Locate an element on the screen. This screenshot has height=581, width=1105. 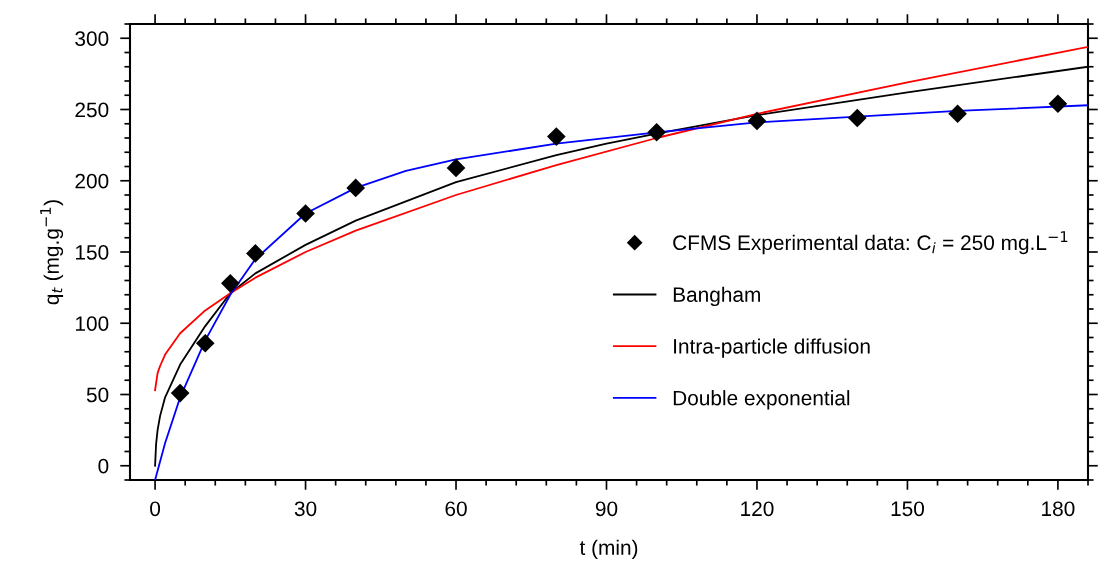
y-tick-label: 100 is located at coordinates (92, 323).